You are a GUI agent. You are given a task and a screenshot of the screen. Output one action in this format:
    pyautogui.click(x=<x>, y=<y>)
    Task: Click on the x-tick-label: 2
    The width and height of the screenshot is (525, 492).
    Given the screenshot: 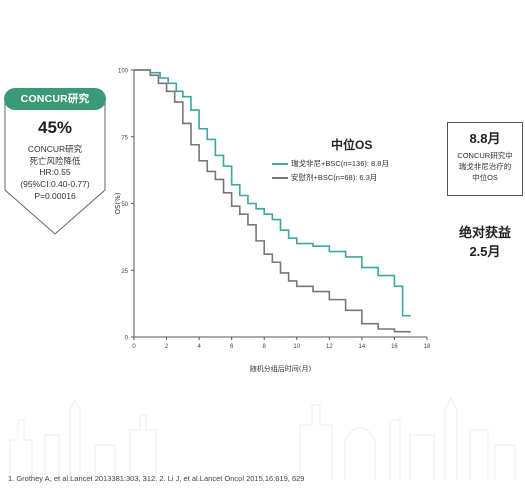 What is the action you would take?
    pyautogui.click(x=167, y=347)
    